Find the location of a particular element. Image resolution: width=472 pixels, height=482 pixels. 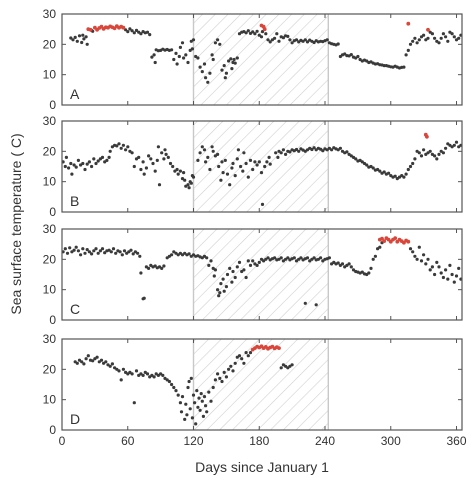

x-axis-label: Days since January 1 is located at coordinates (262, 467).